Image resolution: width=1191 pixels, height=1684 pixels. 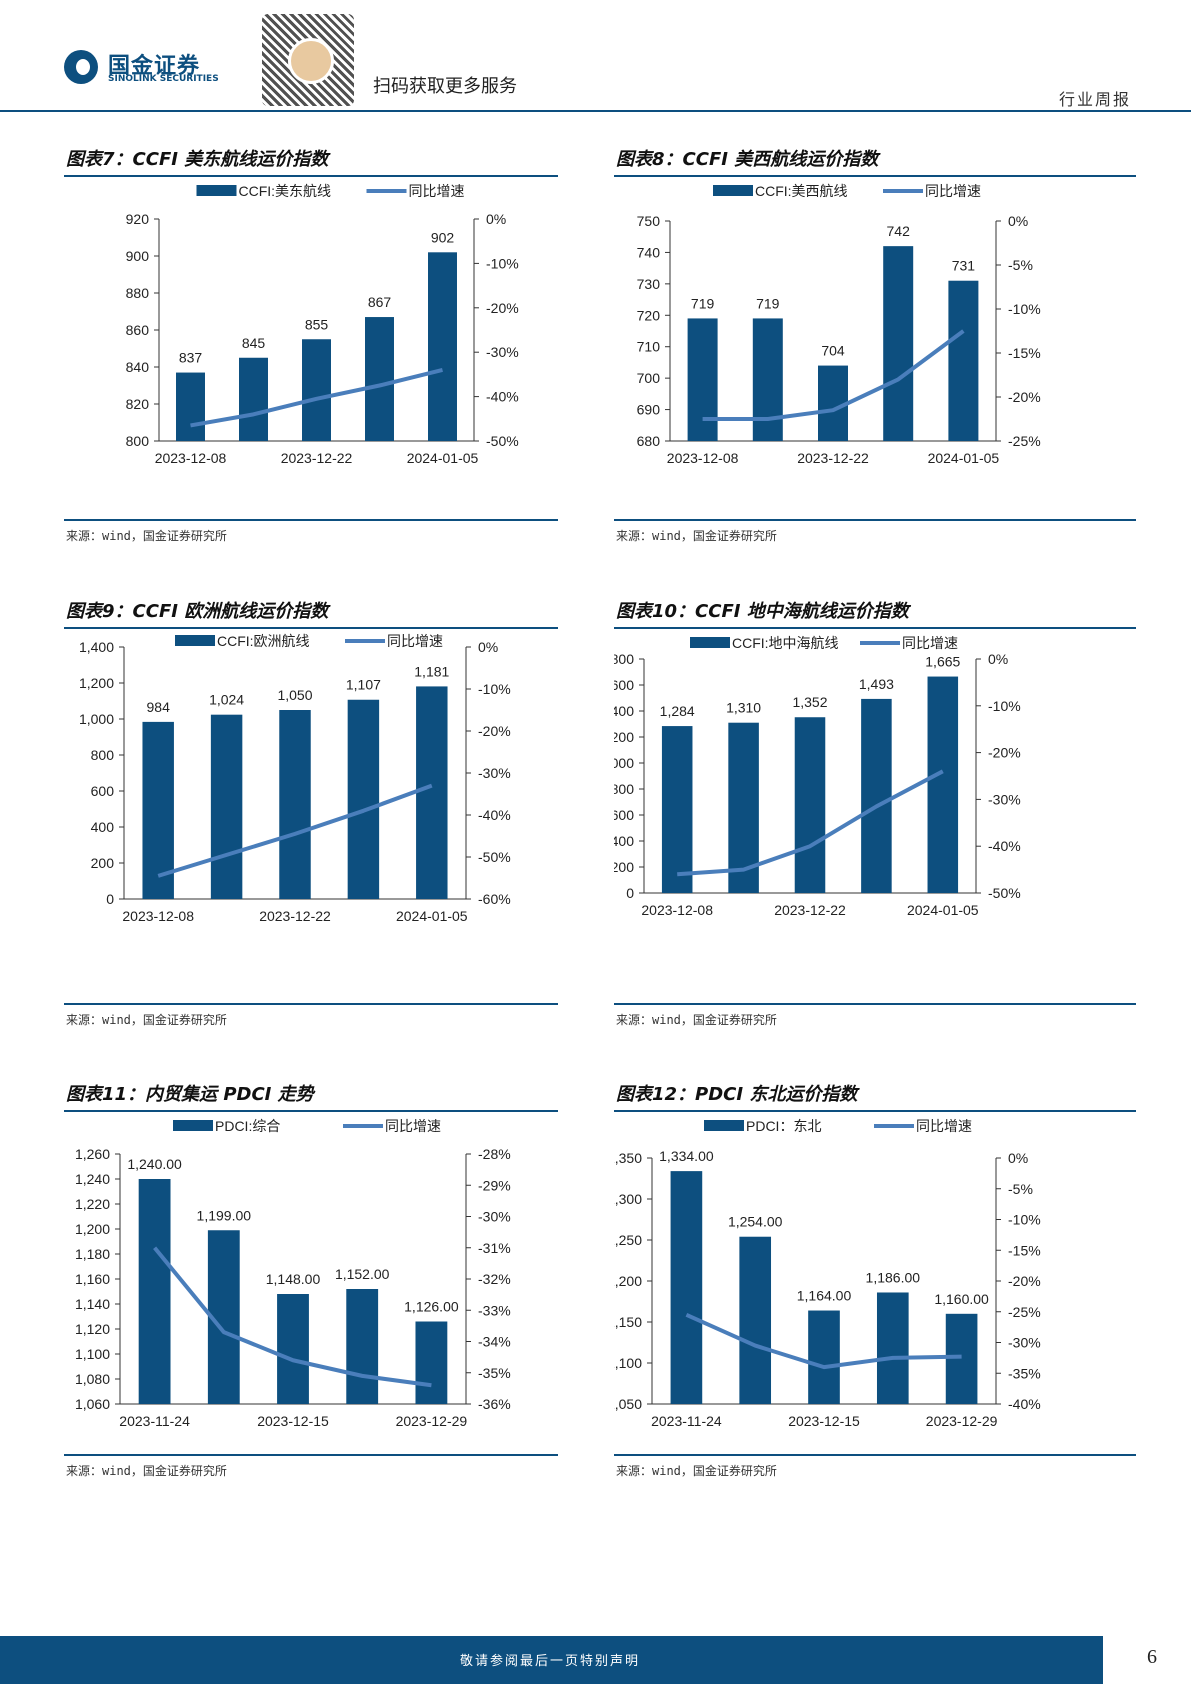 What do you see at coordinates (624, 789) in the screenshot?
I see `y-tick-label: 800` at bounding box center [624, 789].